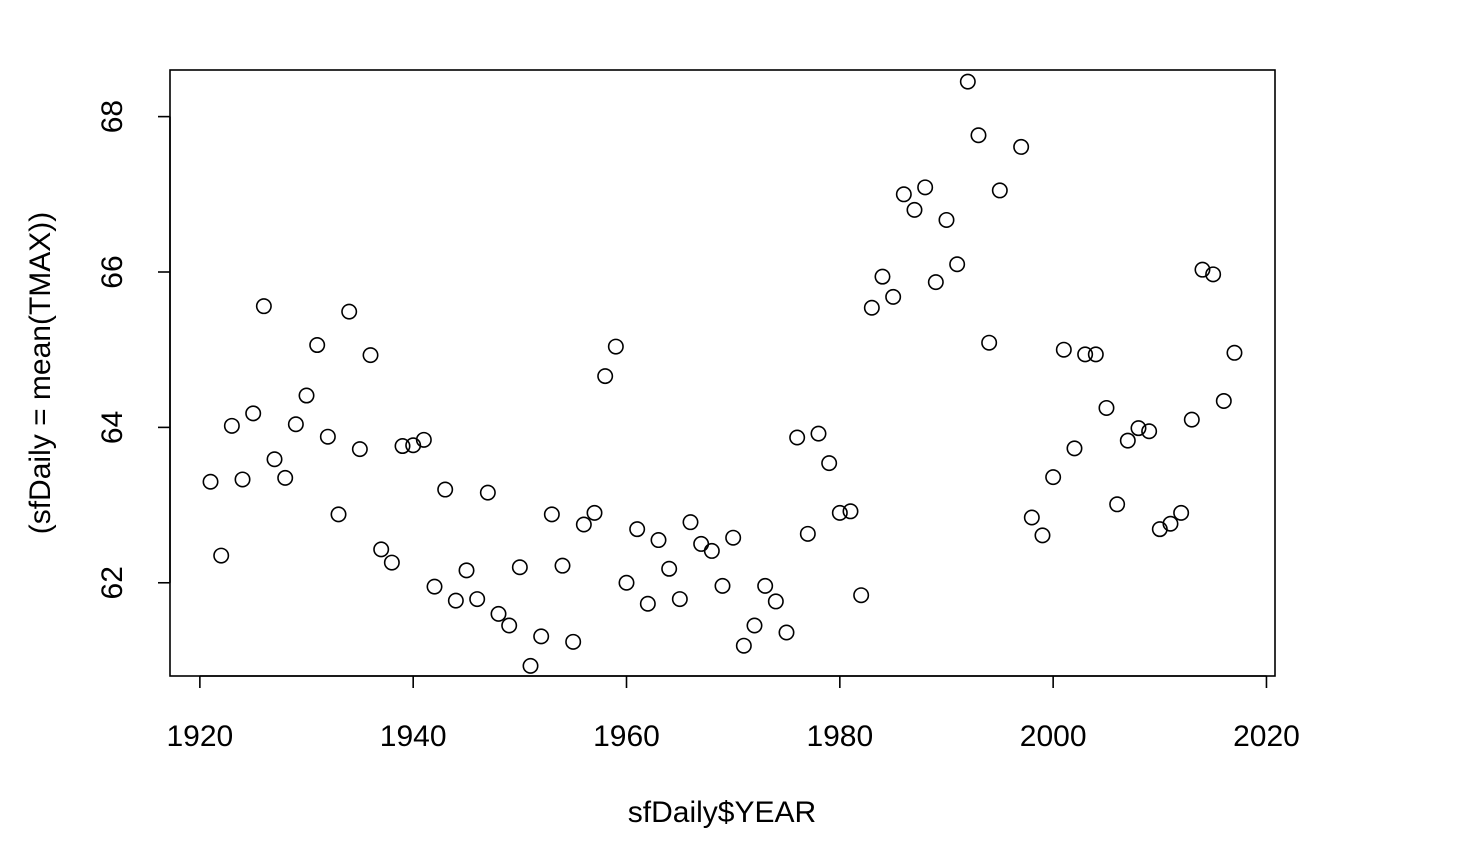  I want to click on x-tick-label: 1920, so click(199, 736).